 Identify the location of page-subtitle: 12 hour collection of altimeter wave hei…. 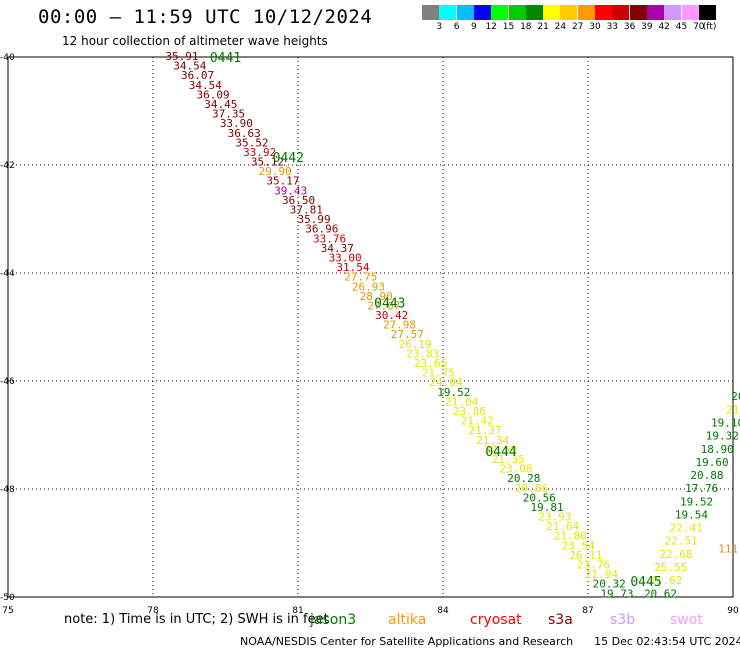
(195, 41).